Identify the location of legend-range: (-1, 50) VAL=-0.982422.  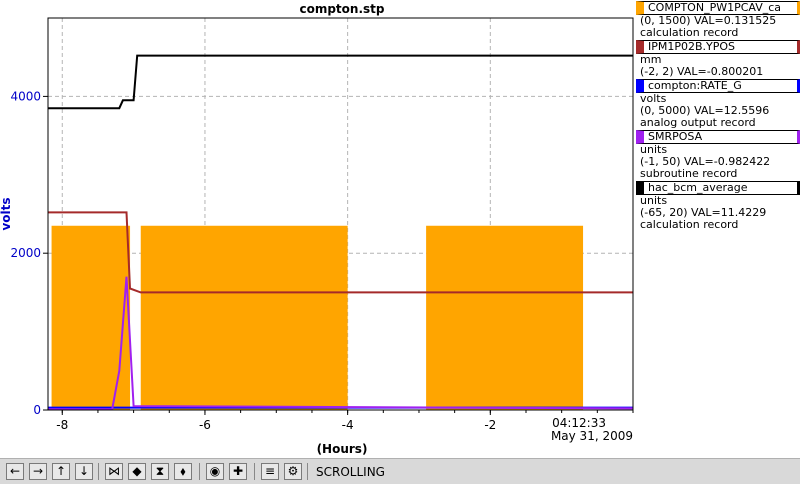
(705, 161).